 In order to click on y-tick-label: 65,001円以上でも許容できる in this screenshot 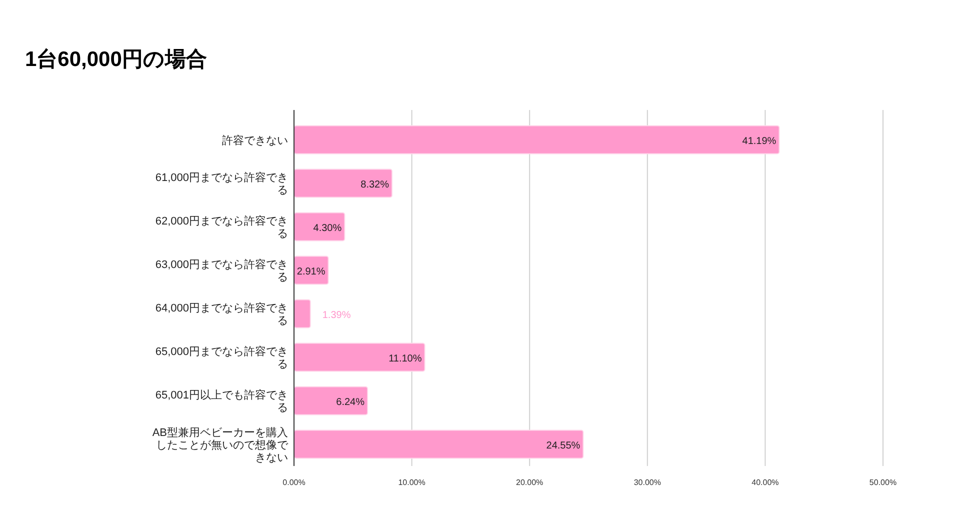, I will do `click(221, 401)`.